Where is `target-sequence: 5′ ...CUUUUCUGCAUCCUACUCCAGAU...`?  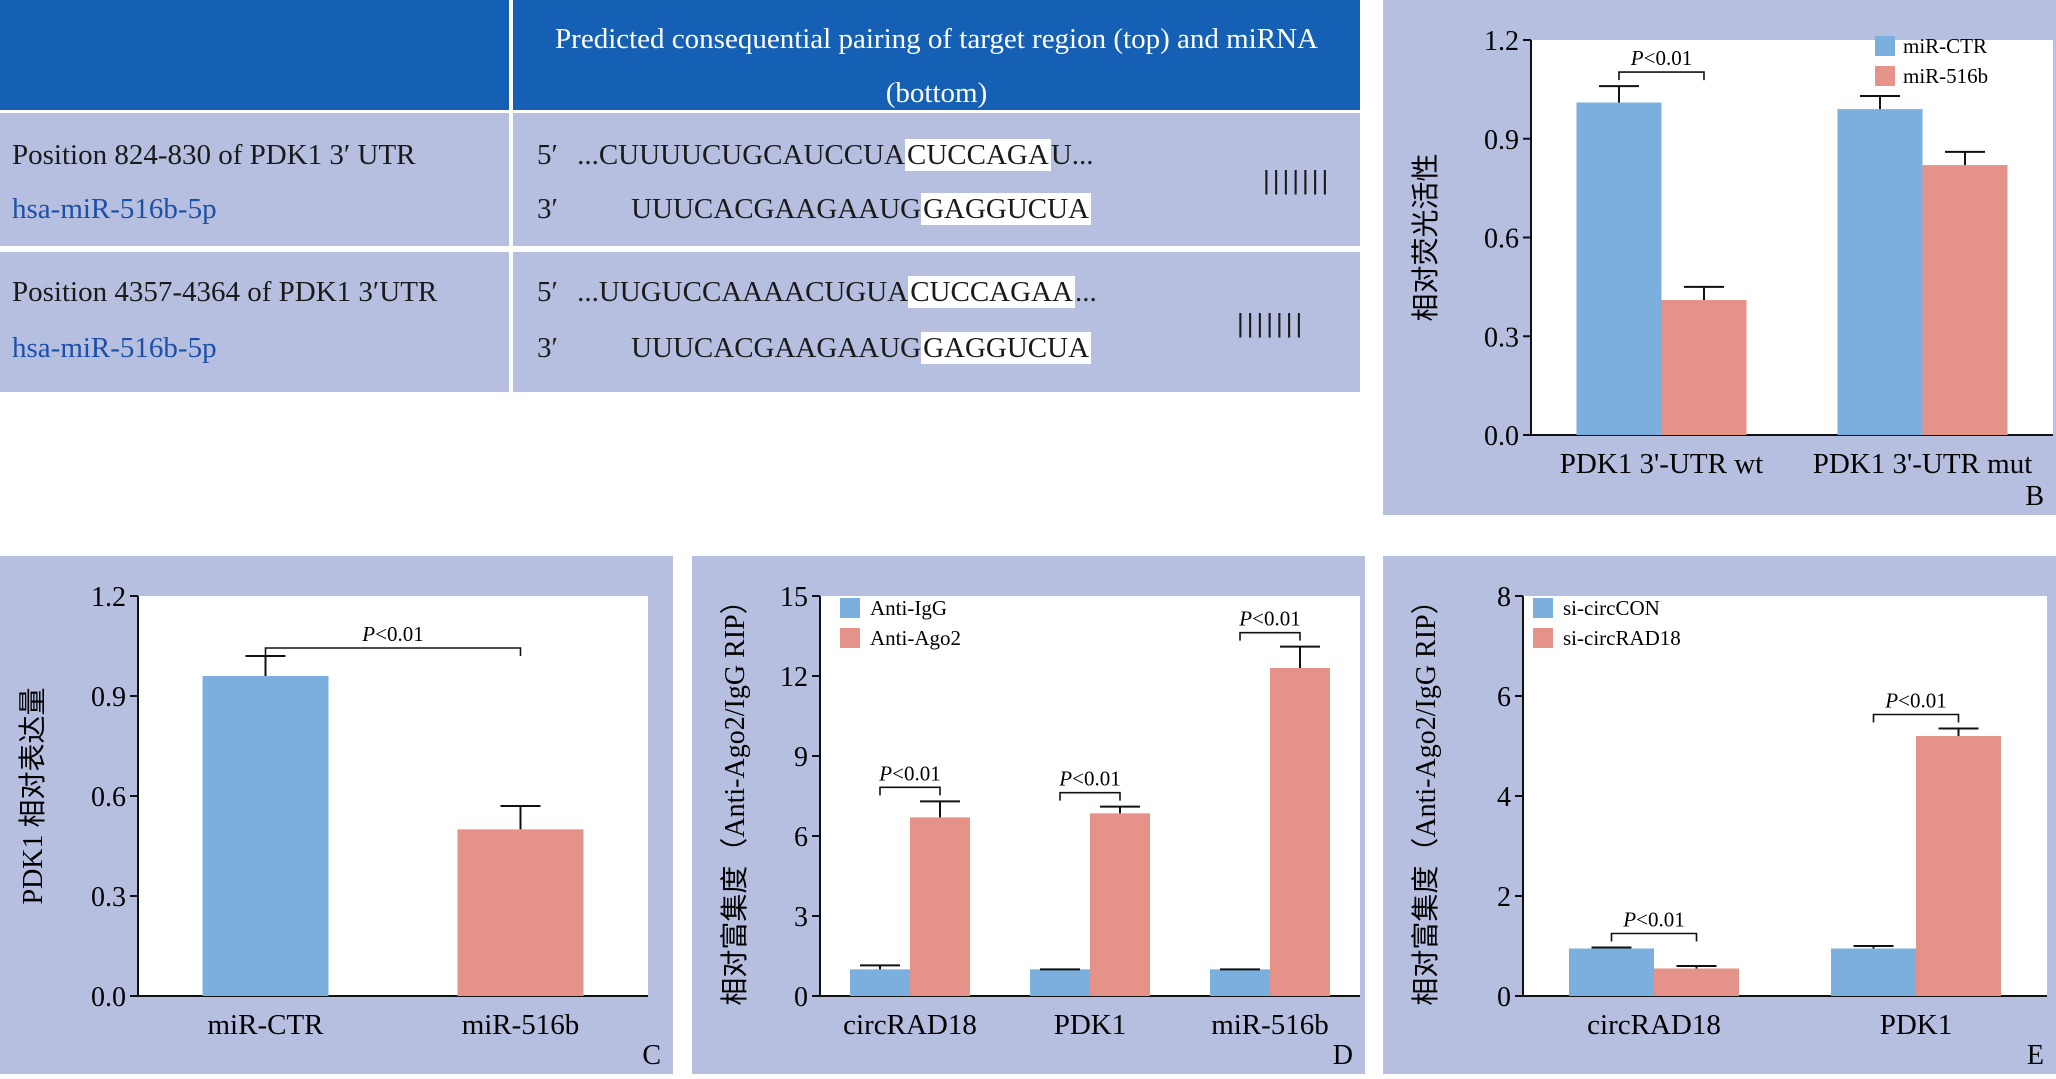
target-sequence: 5′ ...CUUUUCUGCAUCCUACUCCAGAU... is located at coordinates (815, 155).